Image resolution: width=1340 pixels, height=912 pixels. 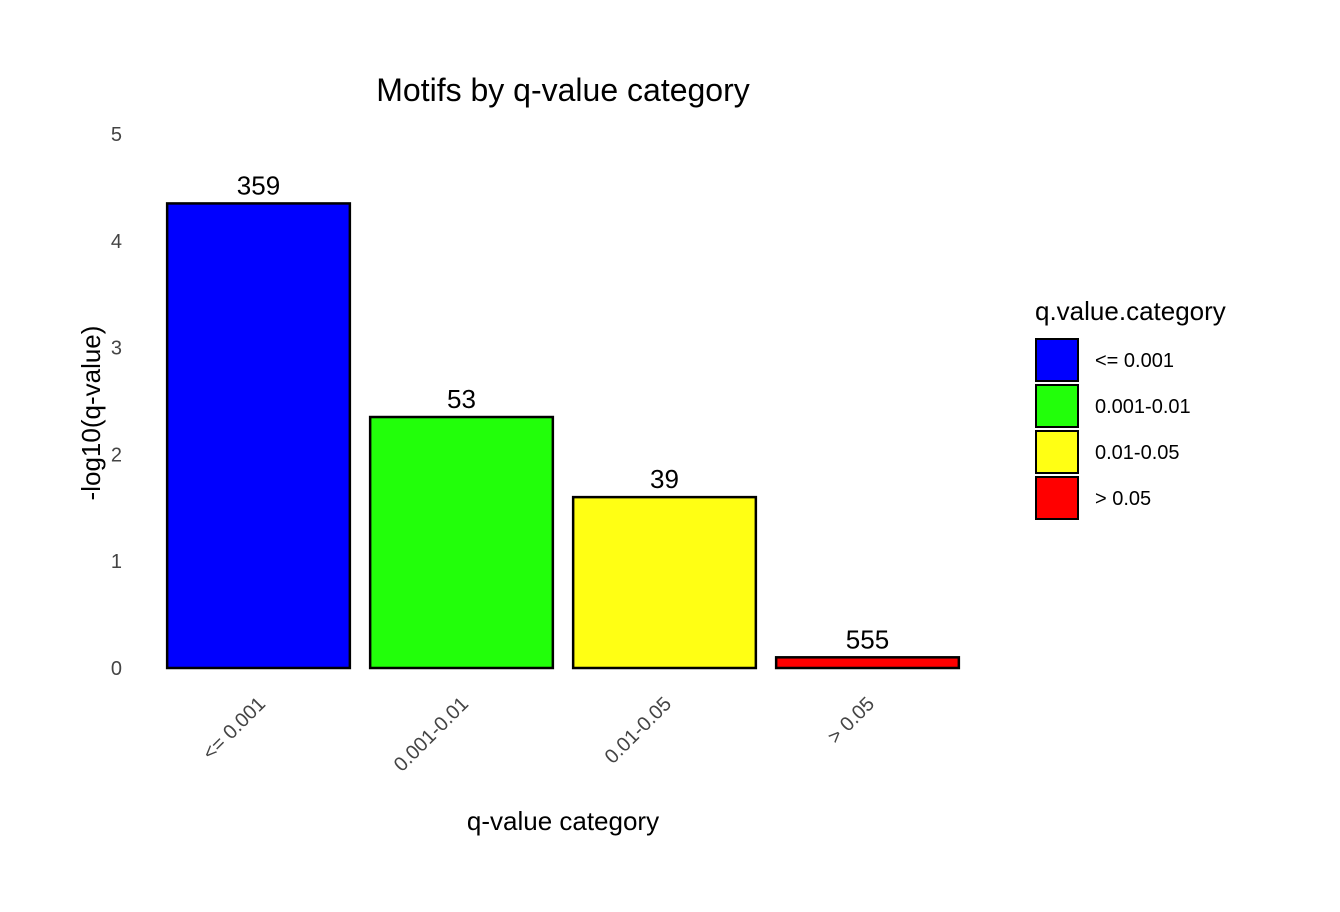 What do you see at coordinates (1123, 499) in the screenshot?
I see `legend-label: > 0.05` at bounding box center [1123, 499].